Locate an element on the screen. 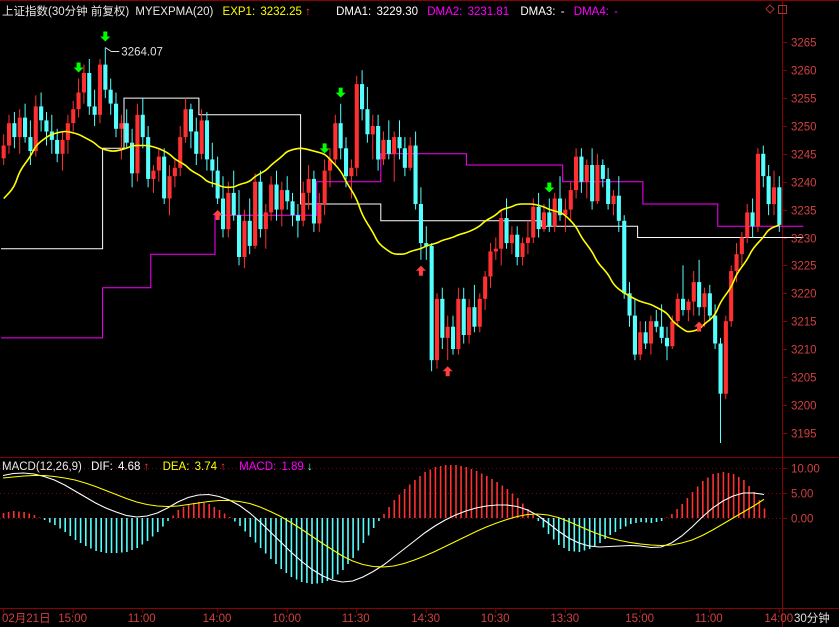 This screenshot has height=627, width=839. macd-value: 1.89 is located at coordinates (292, 467).